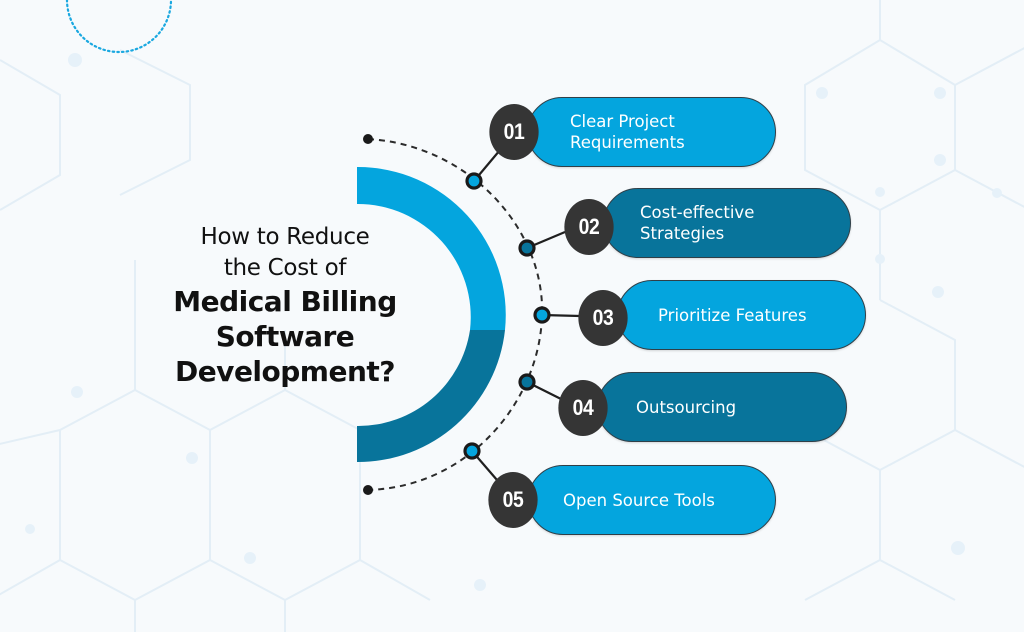 The width and height of the screenshot is (1024, 632). I want to click on ring-upper-half, so click(431, 248).